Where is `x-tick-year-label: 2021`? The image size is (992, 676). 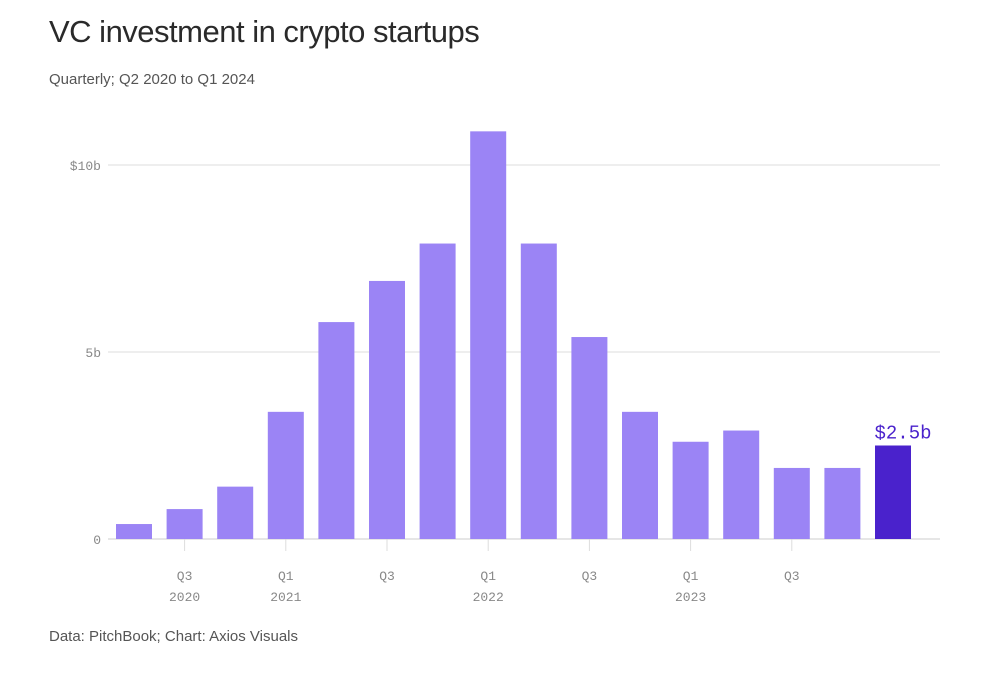 x-tick-year-label: 2021 is located at coordinates (285, 597).